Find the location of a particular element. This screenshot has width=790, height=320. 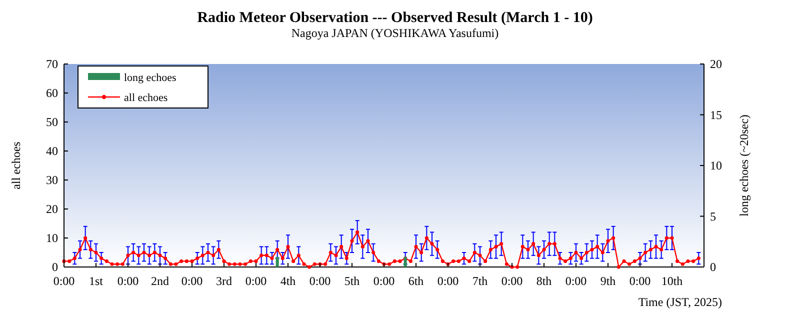

y-tick-label: 70 is located at coordinates (52, 64).